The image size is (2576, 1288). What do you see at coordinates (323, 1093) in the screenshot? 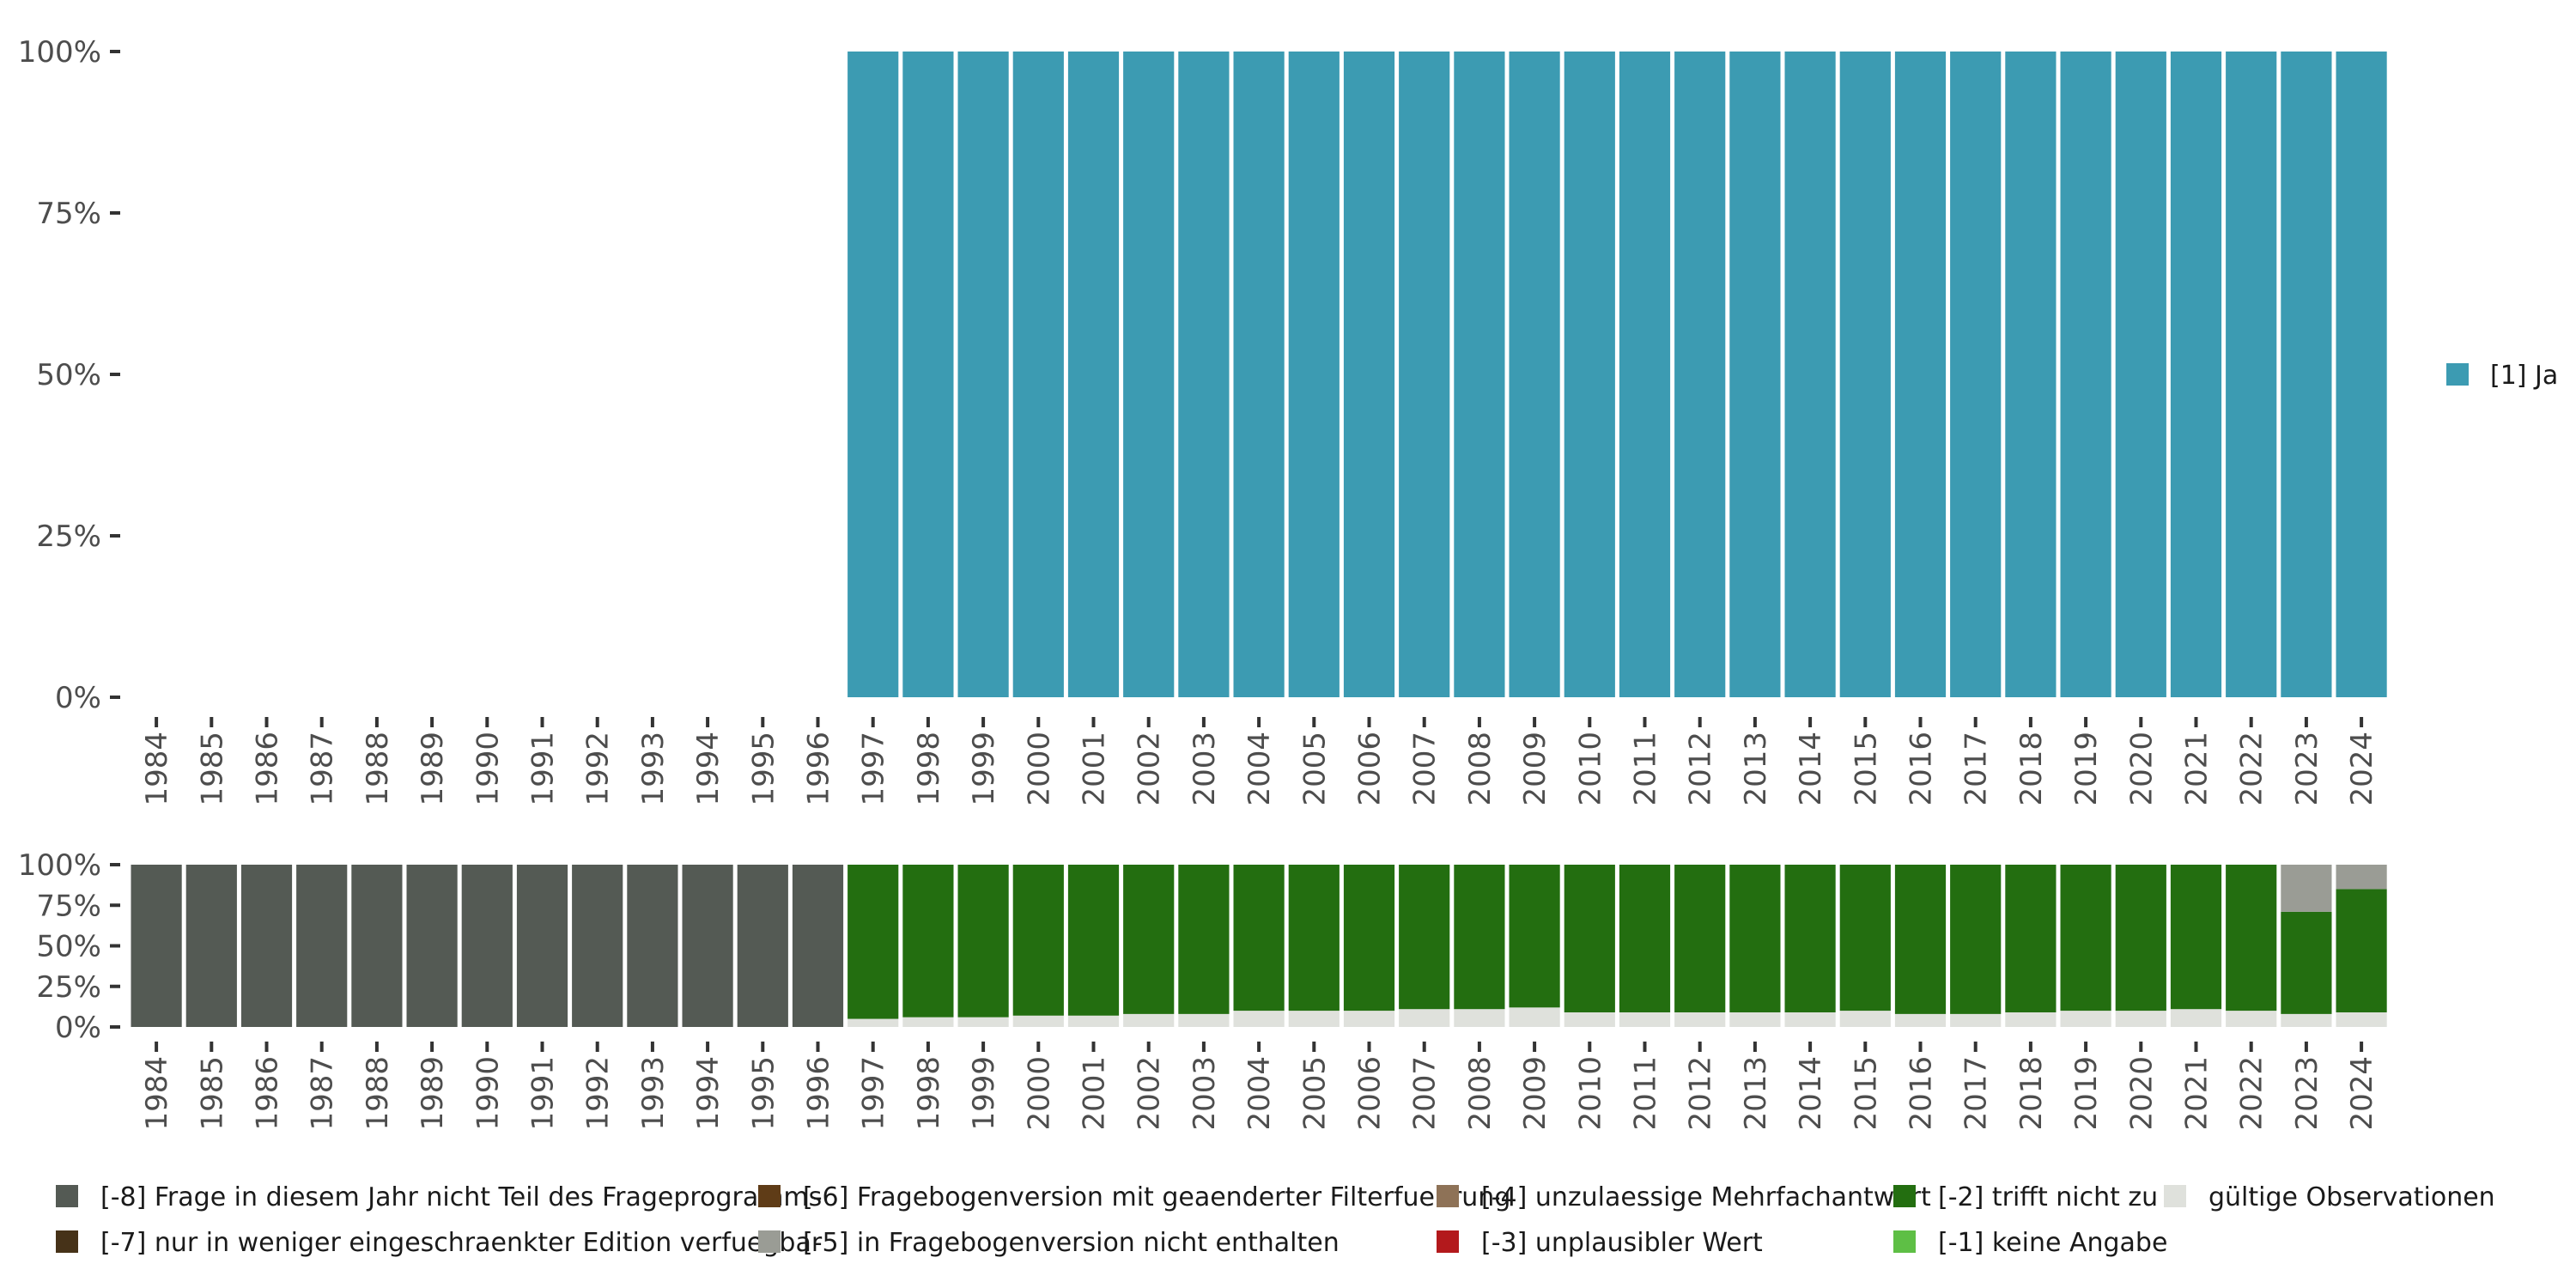
I see `x-tick-label: 1987` at bounding box center [323, 1093].